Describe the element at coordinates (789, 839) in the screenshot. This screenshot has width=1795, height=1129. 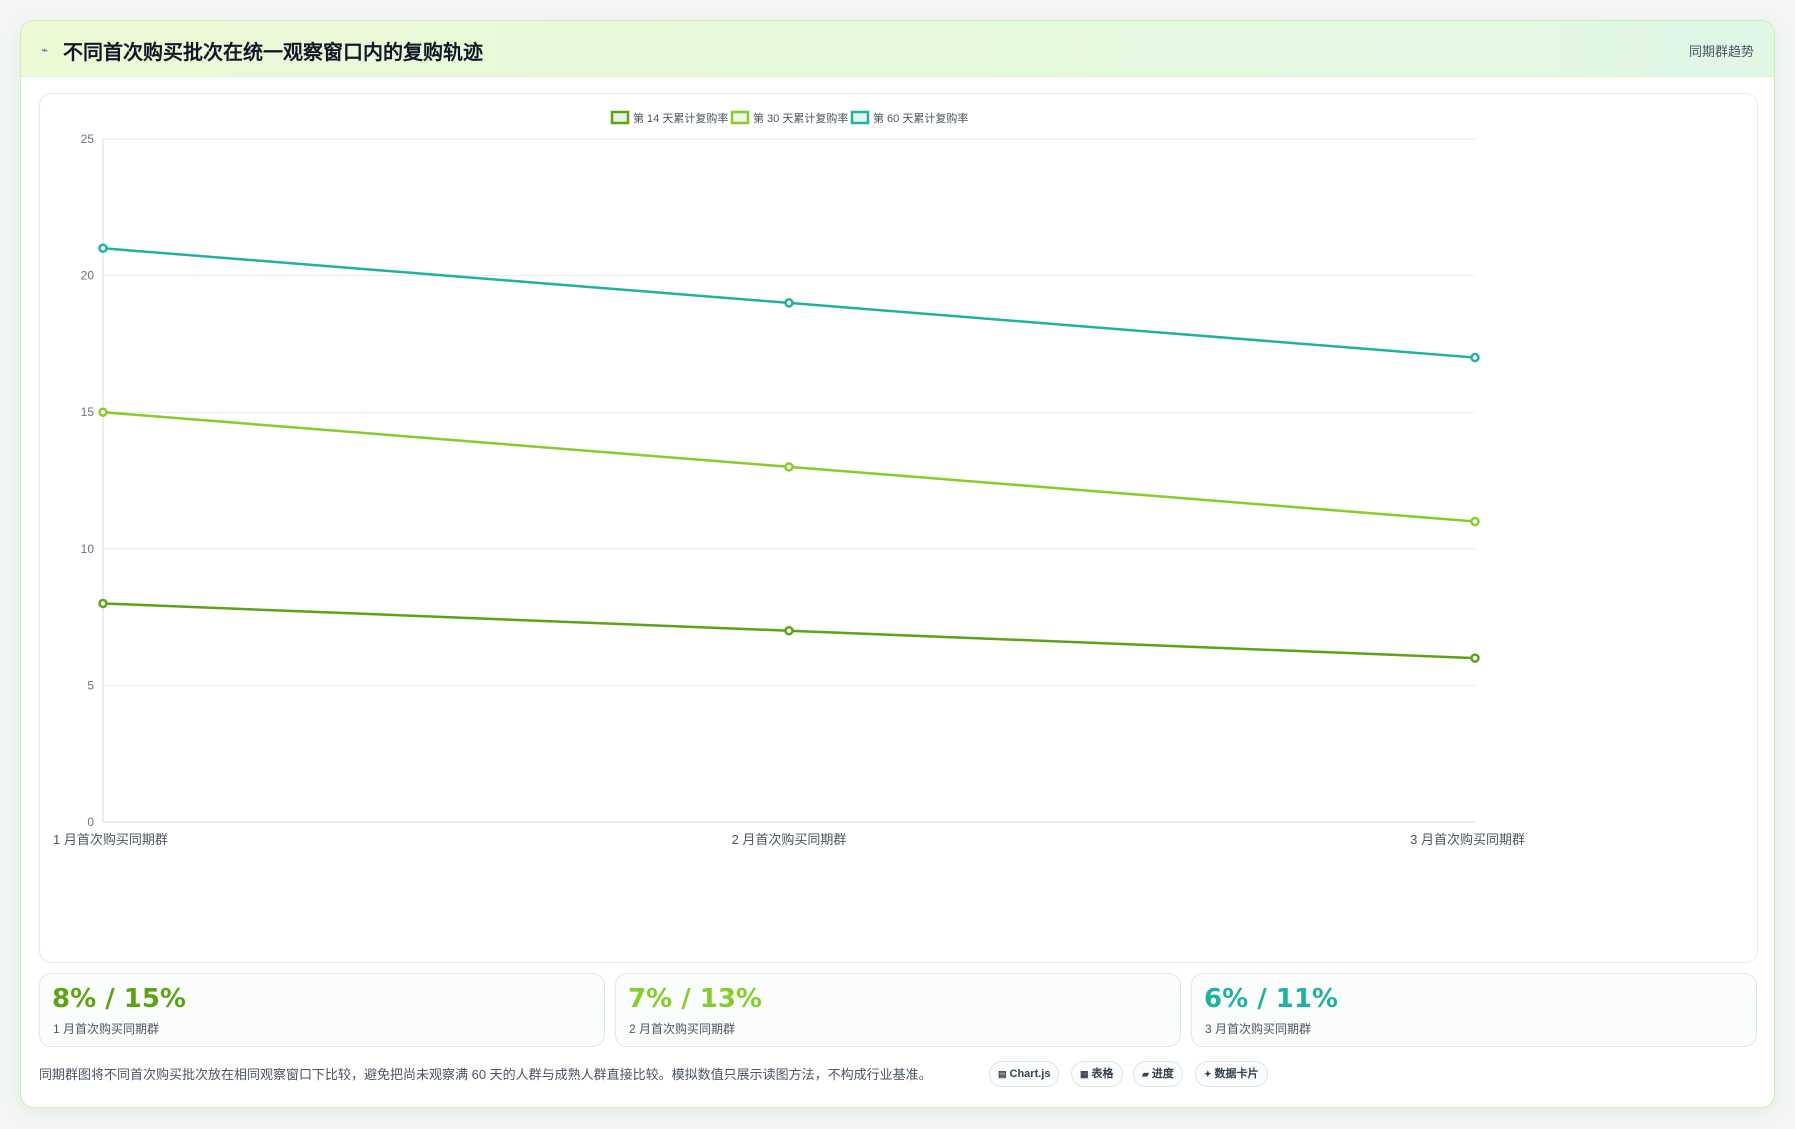
I see `x-tick-label: 2 月首次购买同期群` at that location.